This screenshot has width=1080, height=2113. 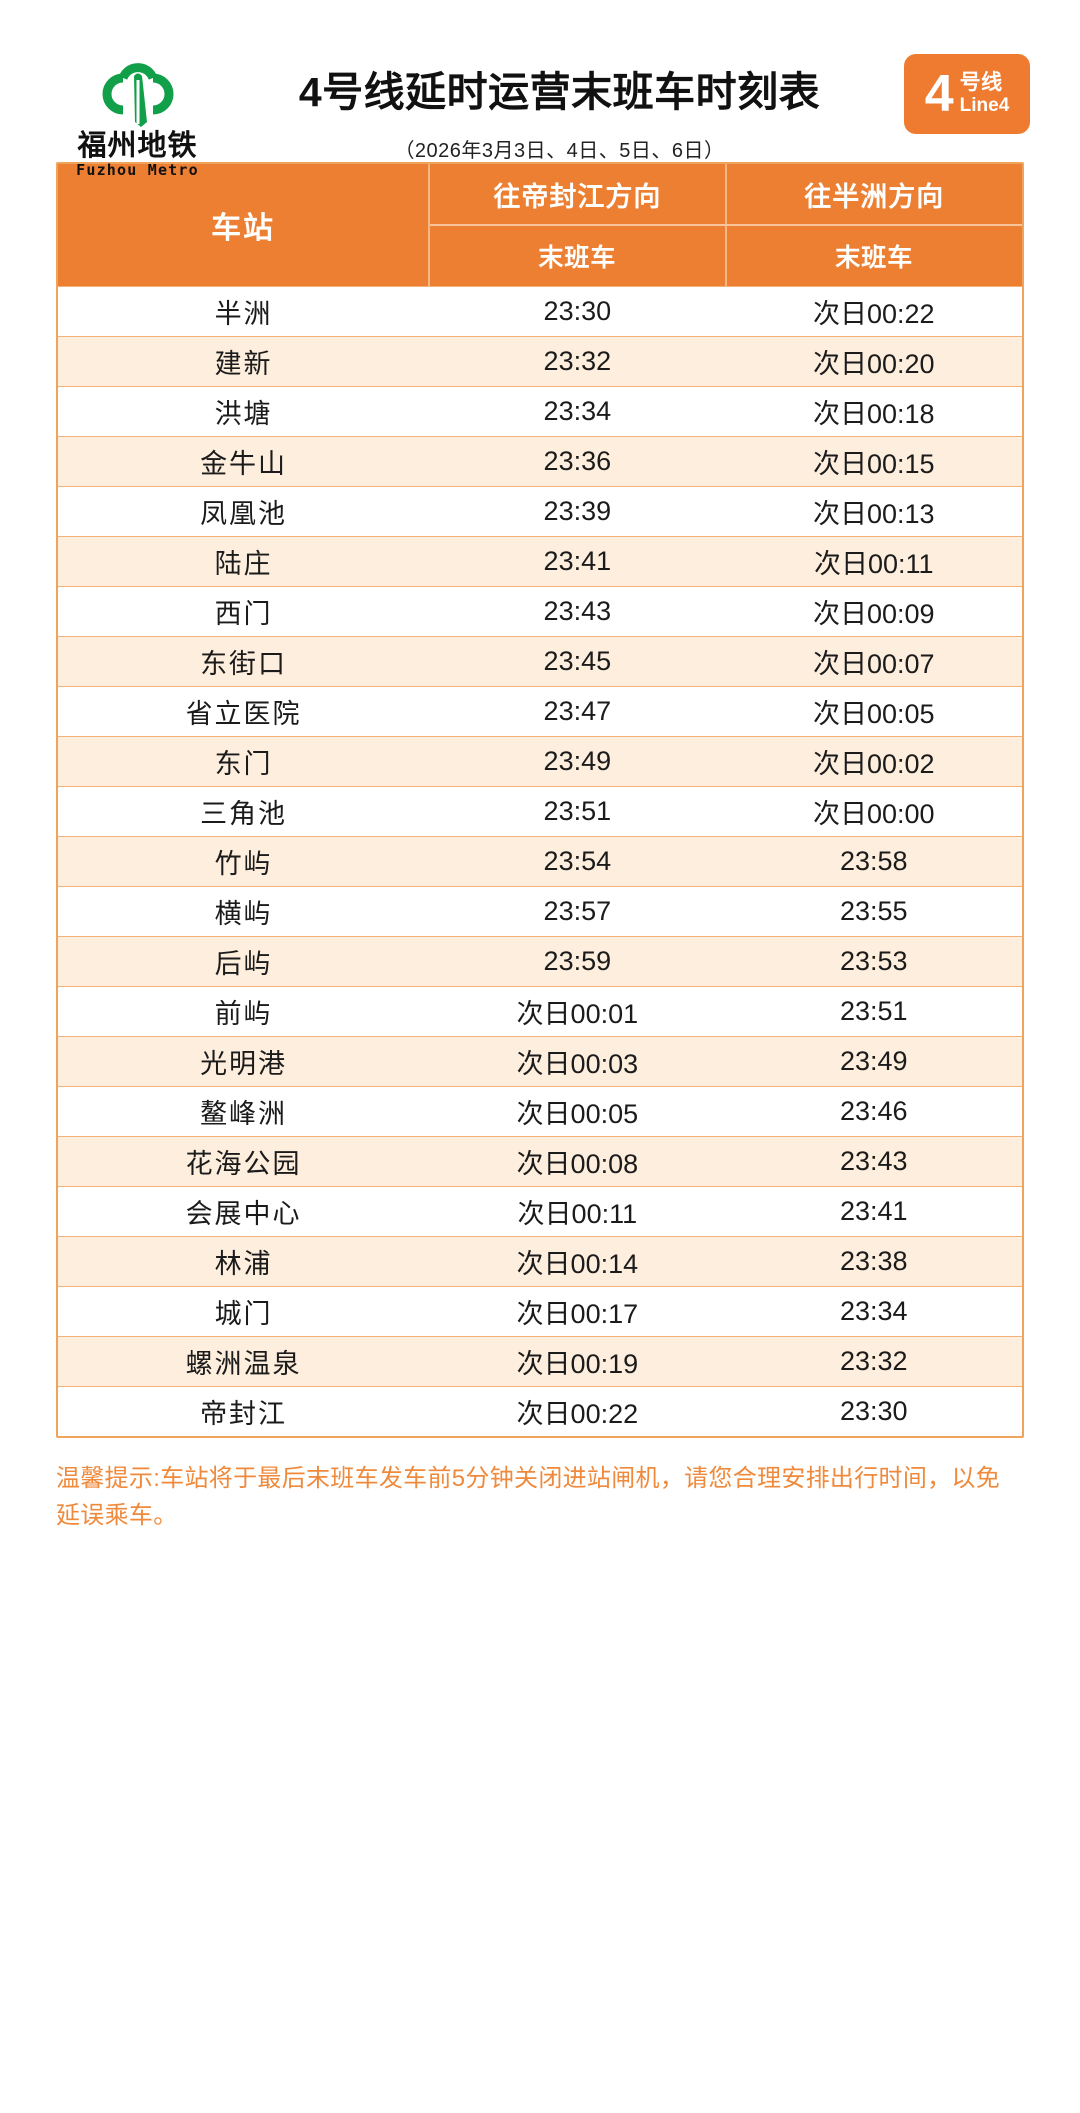 I want to click on cell-last-train-to-banzhou: 23:41, so click(x=873, y=1210).